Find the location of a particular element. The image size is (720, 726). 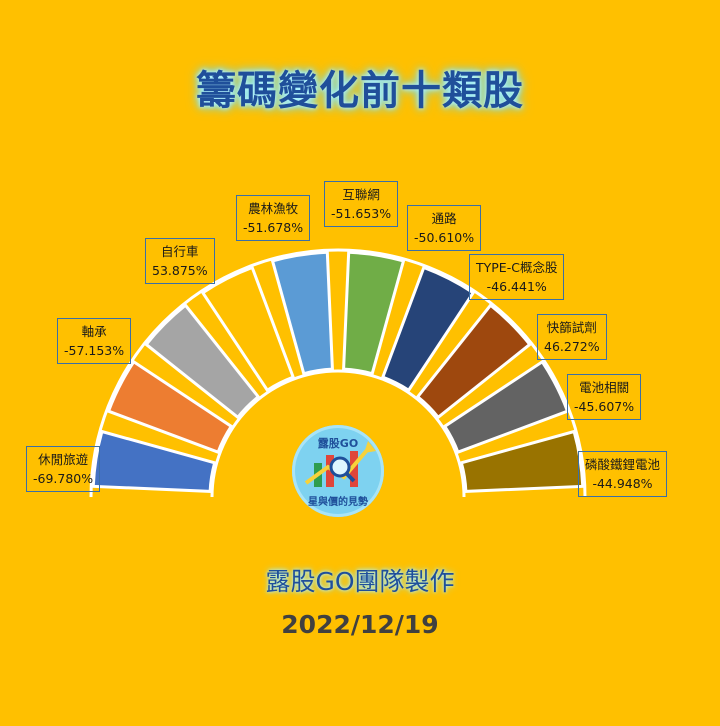

logo-bottom-text: 星與價的見勢 is located at coordinates (338, 502).